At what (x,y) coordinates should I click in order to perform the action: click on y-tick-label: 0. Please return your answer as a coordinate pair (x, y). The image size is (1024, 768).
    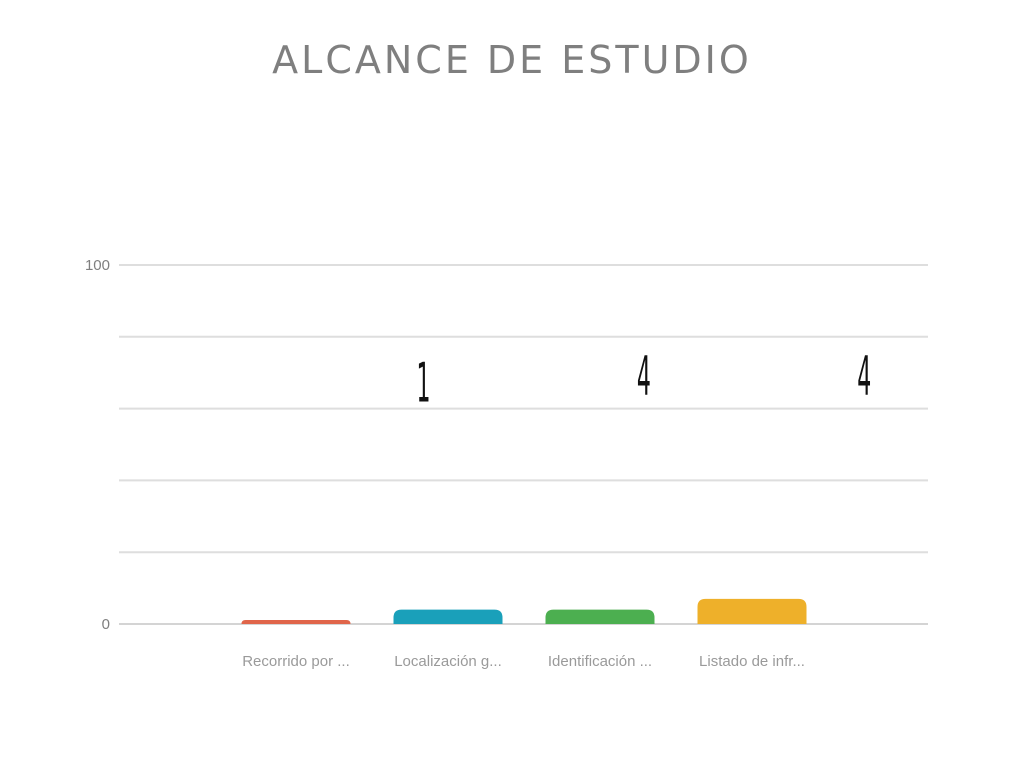
    Looking at the image, I should click on (106, 624).